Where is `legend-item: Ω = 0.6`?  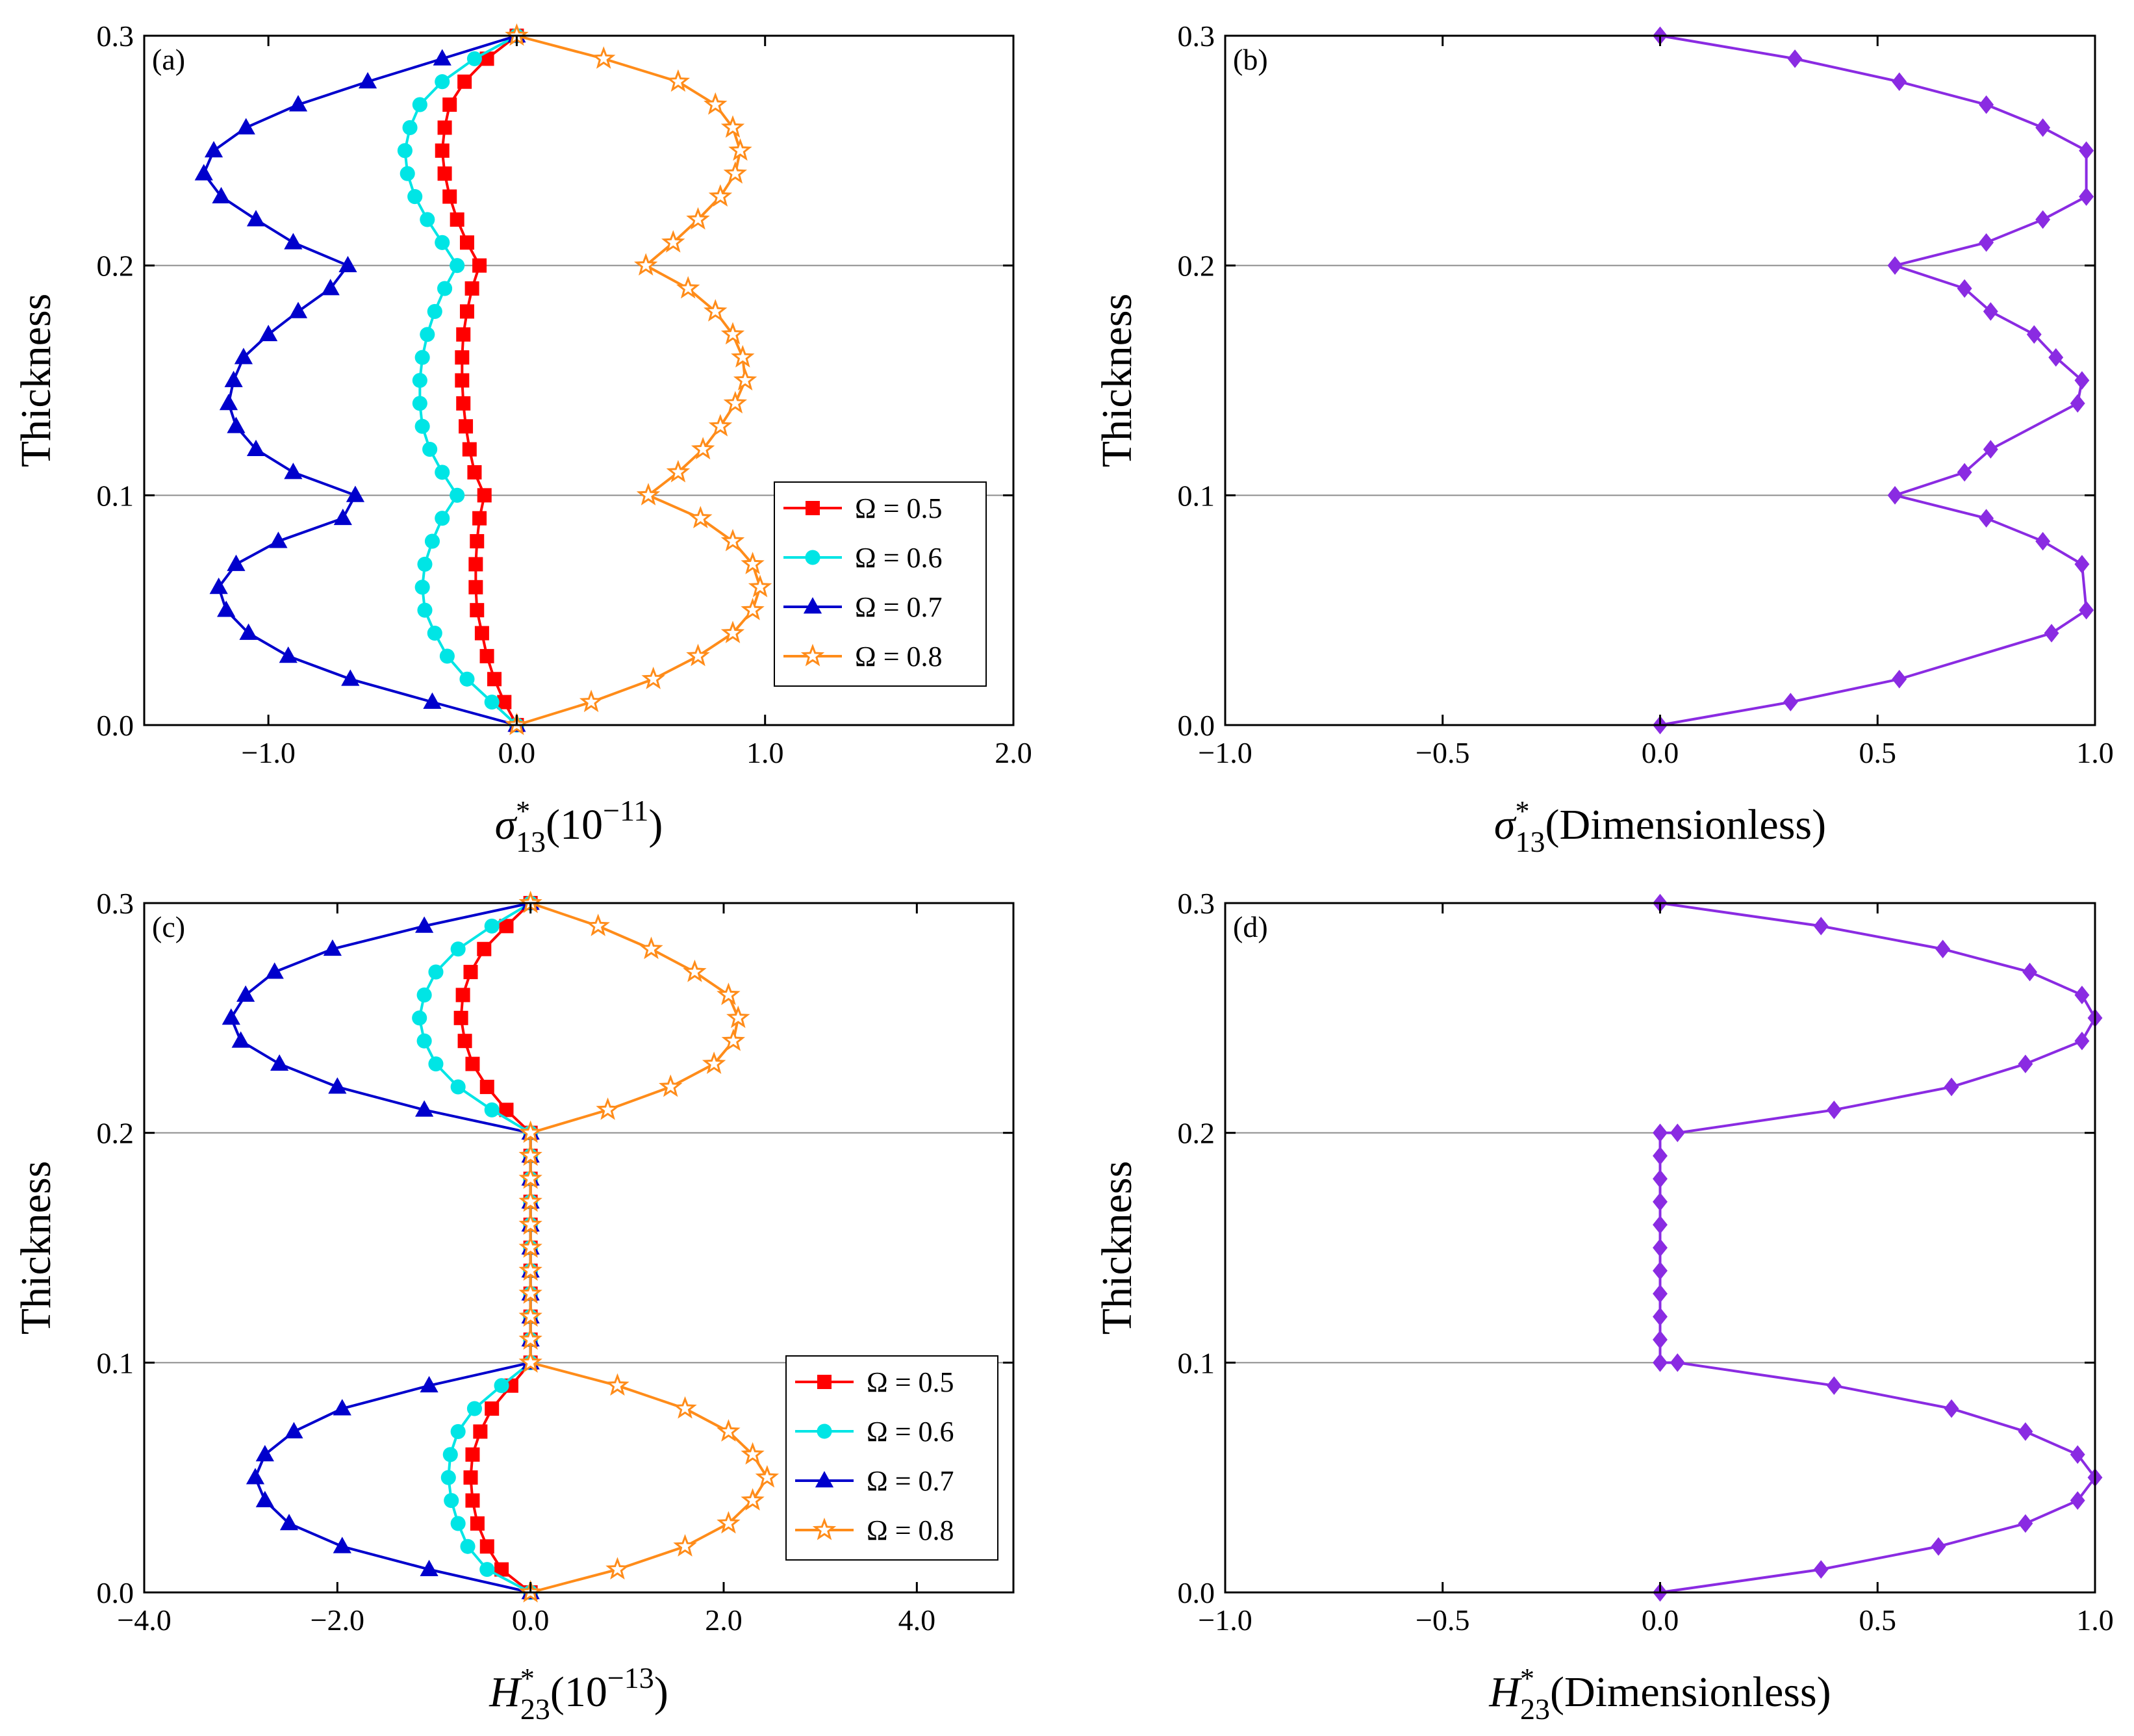
legend-item: Ω = 0.6 is located at coordinates (863, 558).